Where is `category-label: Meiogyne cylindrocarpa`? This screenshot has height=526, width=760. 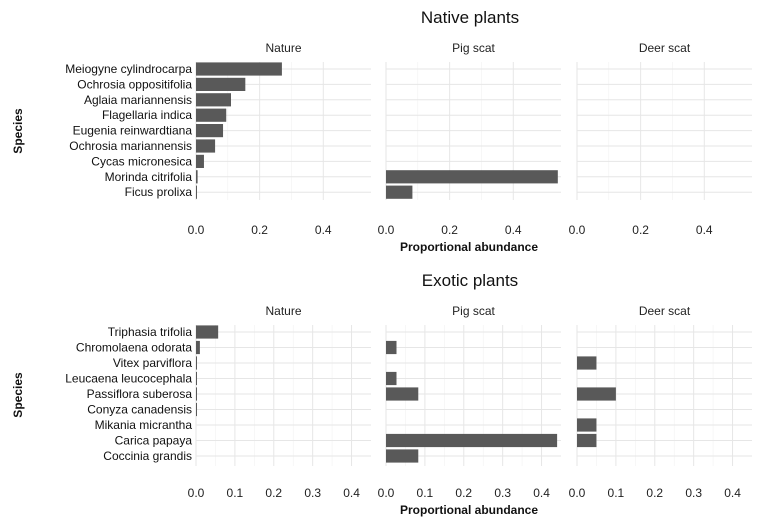
category-label: Meiogyne cylindrocarpa is located at coordinates (128, 69).